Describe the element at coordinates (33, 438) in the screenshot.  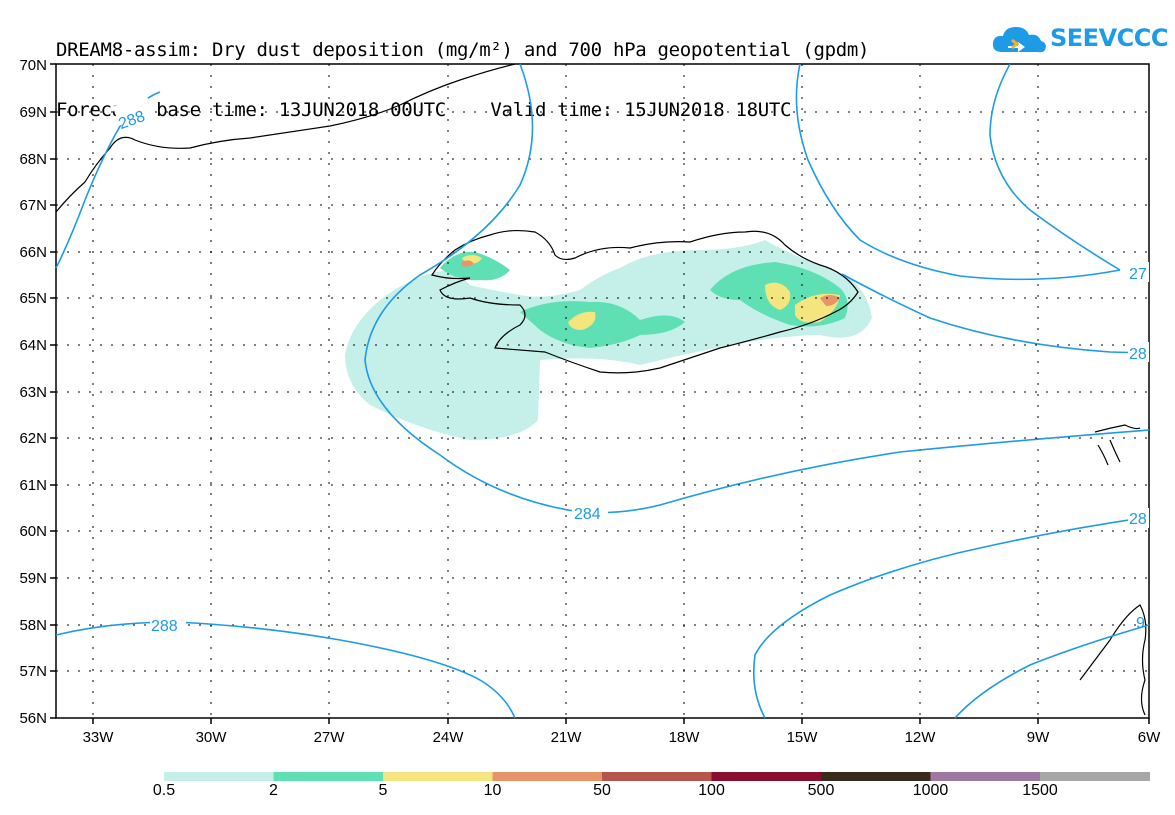
I see `lat-label: 62N` at that location.